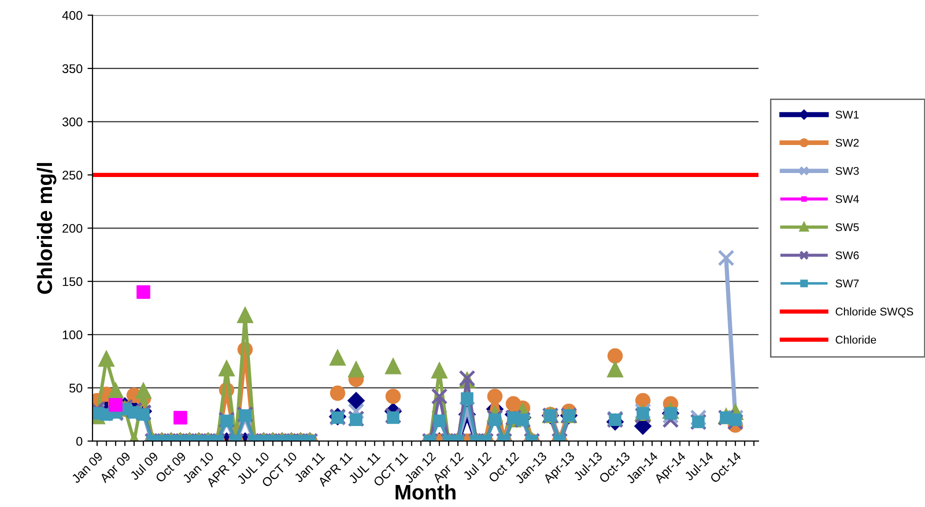 The width and height of the screenshot is (925, 507). I want to click on y-tick-label: 300, so click(72, 121).